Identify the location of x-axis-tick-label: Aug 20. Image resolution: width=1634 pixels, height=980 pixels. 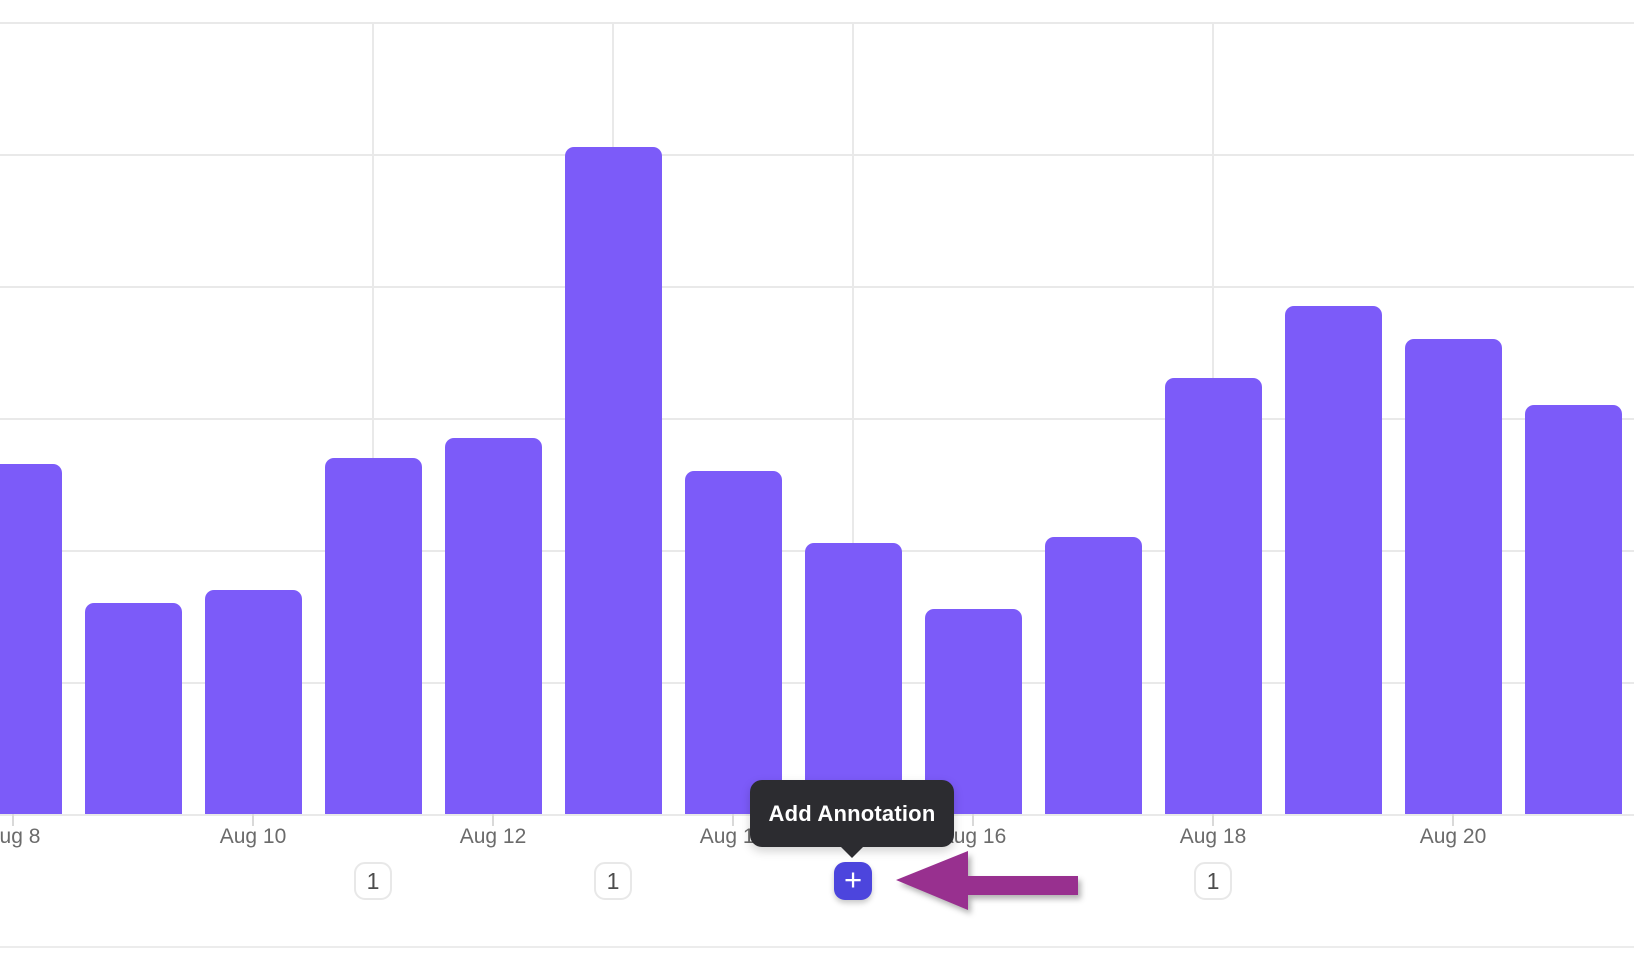
(1453, 836).